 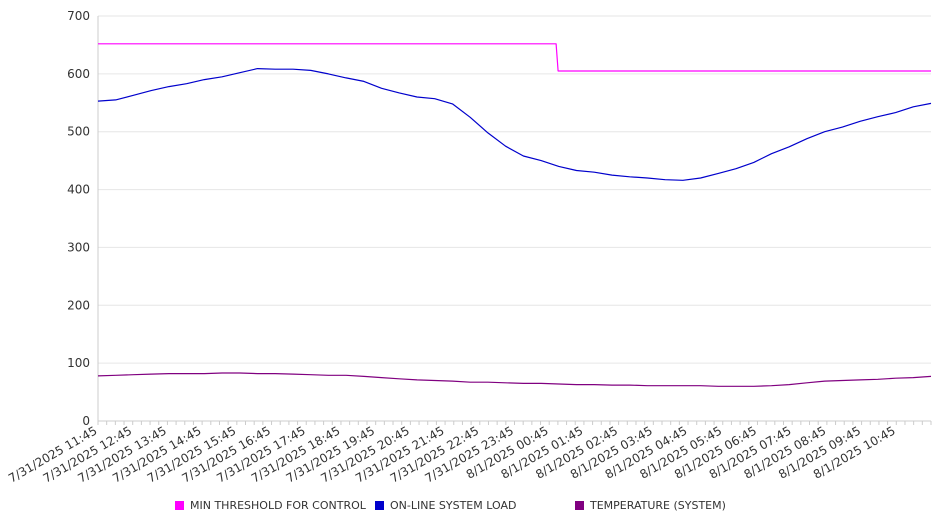 What do you see at coordinates (179, 505) in the screenshot?
I see `legend-swatch-min-threshold` at bounding box center [179, 505].